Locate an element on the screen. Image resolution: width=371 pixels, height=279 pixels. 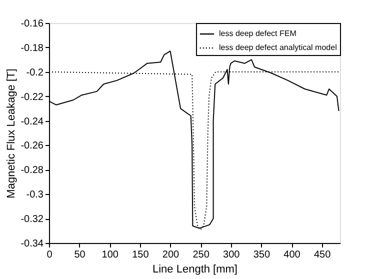
x-tick-label: 250 is located at coordinates (201, 255).